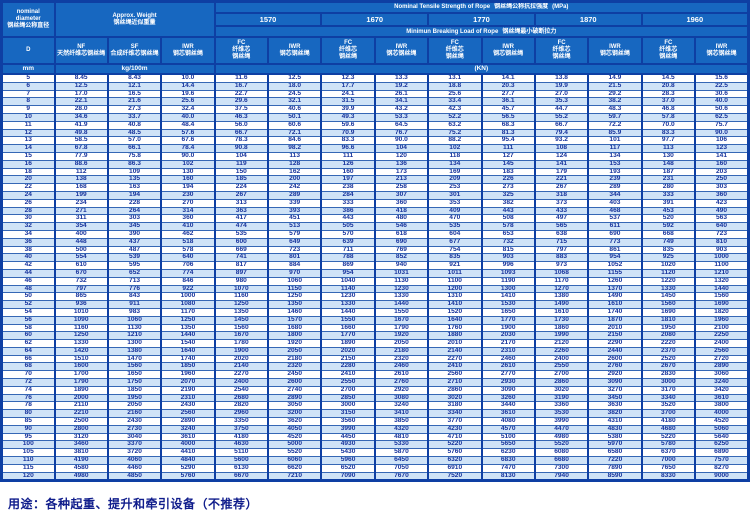 This screenshot has height=512, width=750. Describe the element at coordinates (294, 148) in the screenshot. I see `value-cell: 98.2` at that location.